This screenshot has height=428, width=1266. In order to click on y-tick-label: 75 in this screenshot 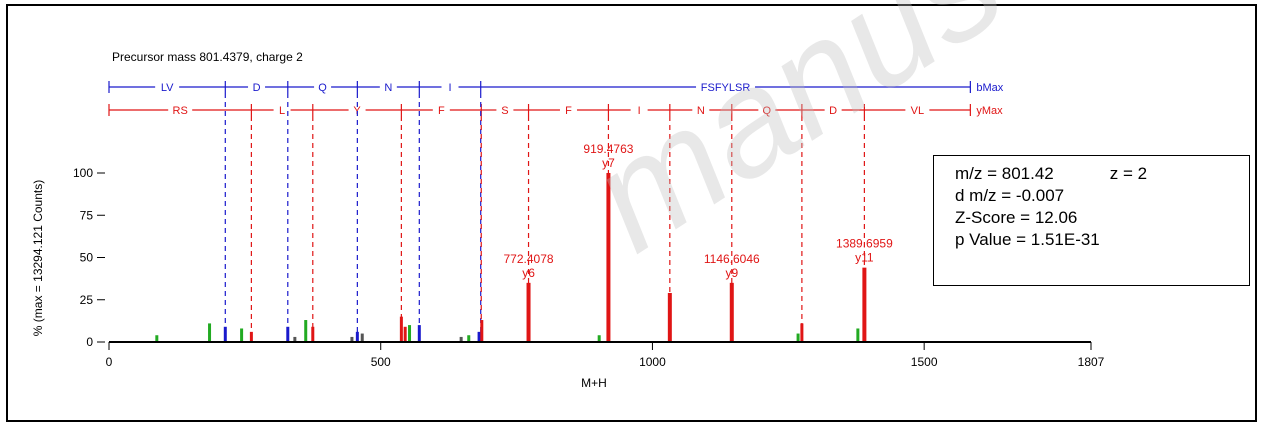, I will do `click(87, 215)`.